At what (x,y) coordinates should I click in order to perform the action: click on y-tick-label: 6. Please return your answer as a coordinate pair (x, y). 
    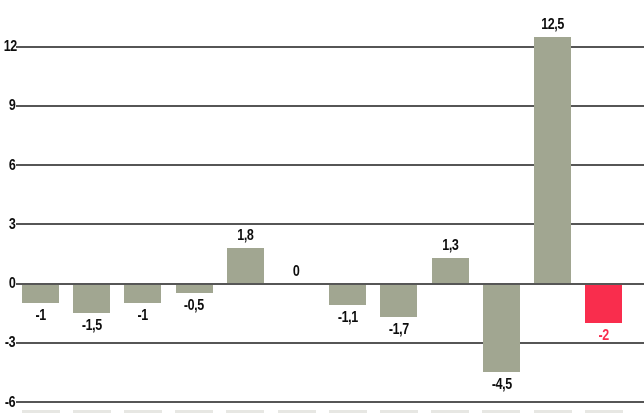
    Looking at the image, I should click on (11, 165).